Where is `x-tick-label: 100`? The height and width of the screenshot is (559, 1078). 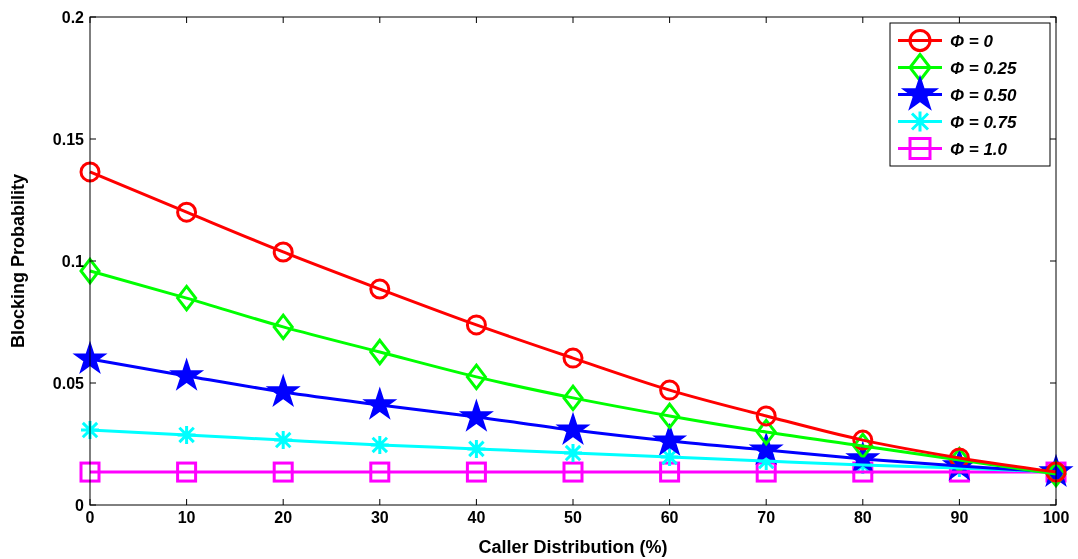
x-tick-label: 100 is located at coordinates (1056, 517).